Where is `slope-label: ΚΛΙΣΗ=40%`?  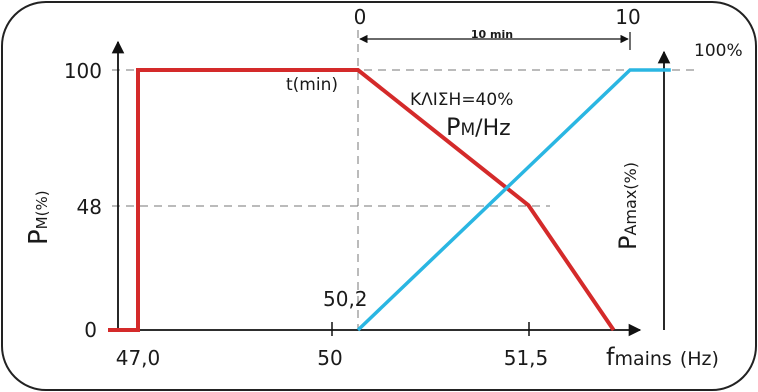 slope-label: ΚΛΙΣΗ=40% is located at coordinates (461, 100).